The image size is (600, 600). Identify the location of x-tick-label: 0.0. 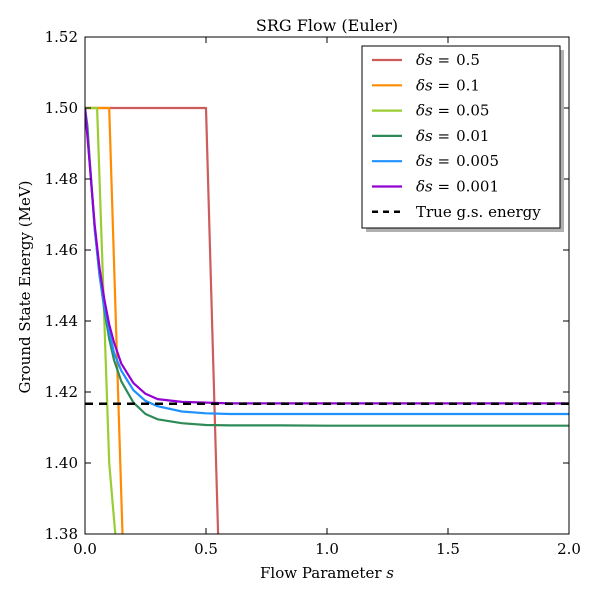
(85, 549).